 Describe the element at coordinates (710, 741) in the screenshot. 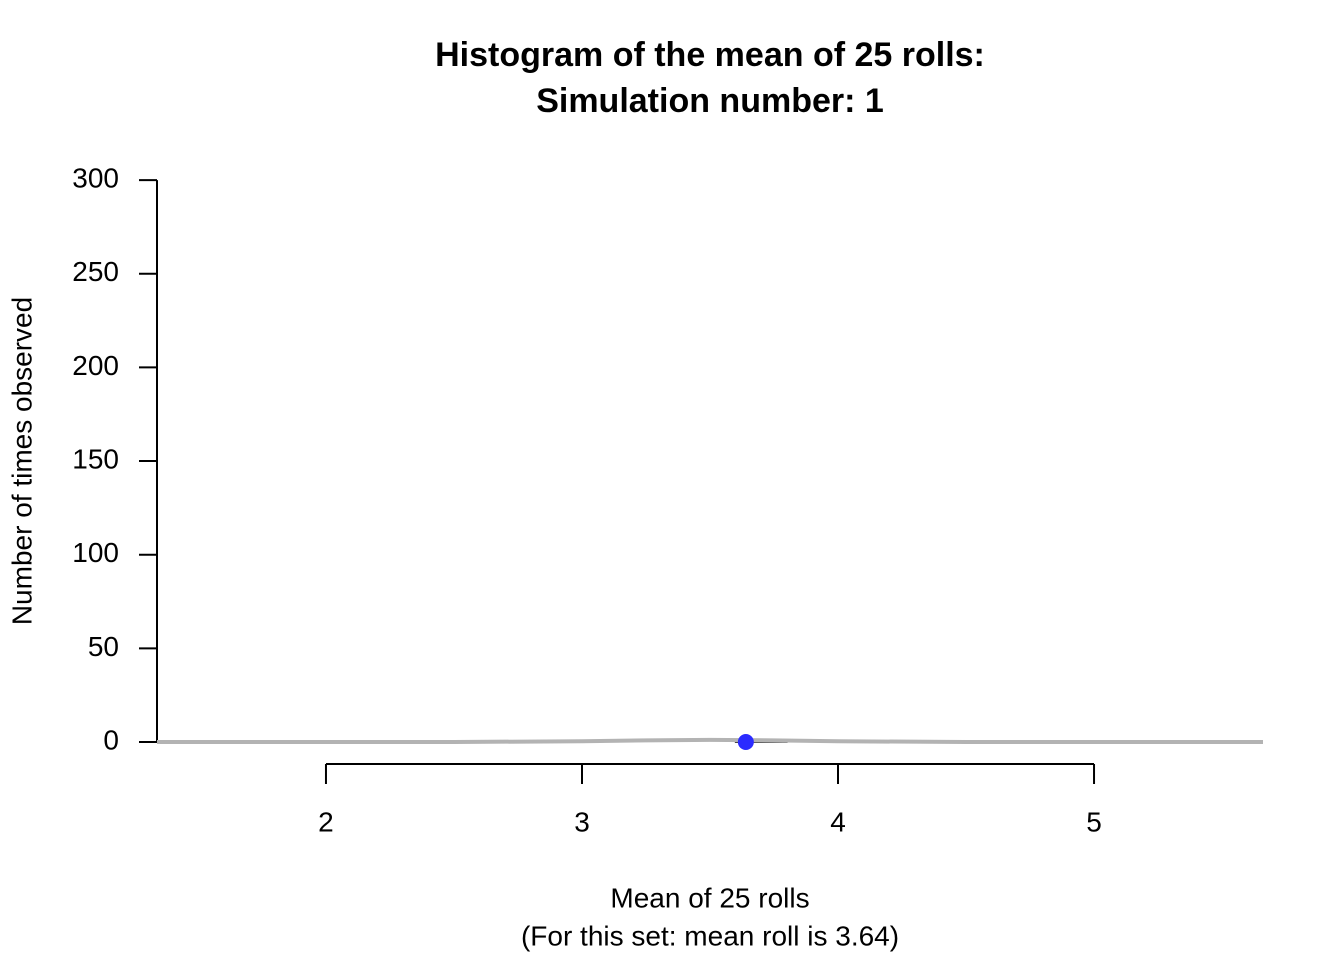

I see `density-curve` at that location.